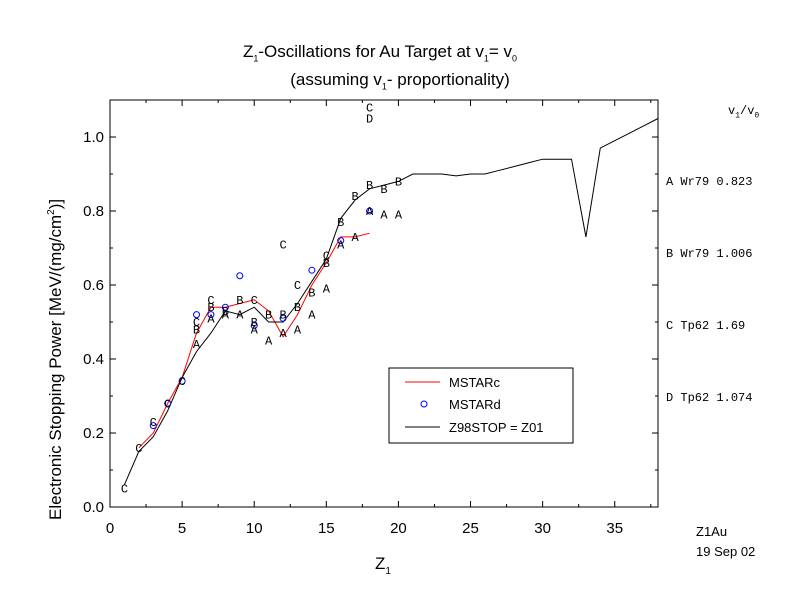 The image size is (800, 600). I want to click on x-tick-label: 30, so click(542, 528).